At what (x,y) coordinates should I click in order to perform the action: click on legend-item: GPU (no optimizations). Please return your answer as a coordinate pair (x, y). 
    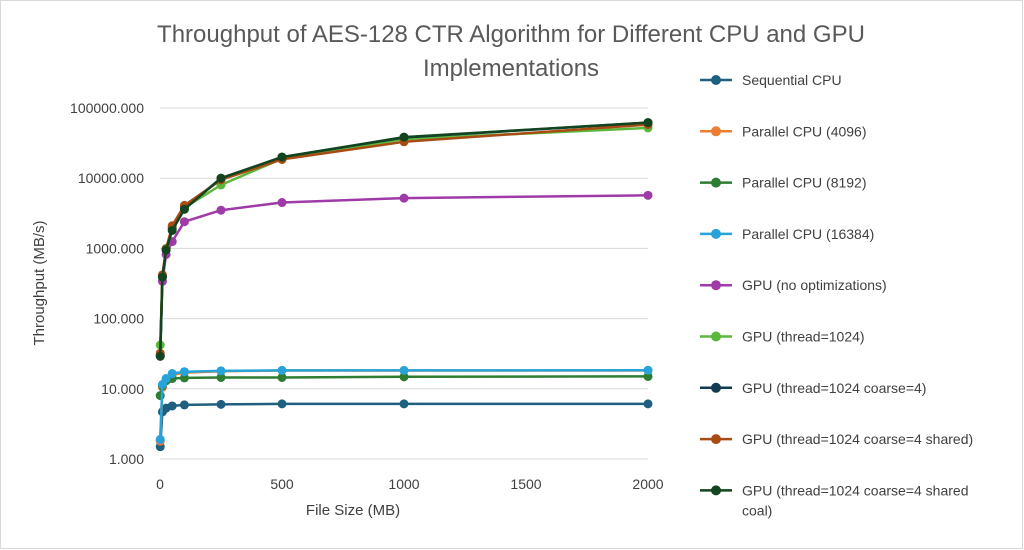
    Looking at the image, I should click on (793, 285).